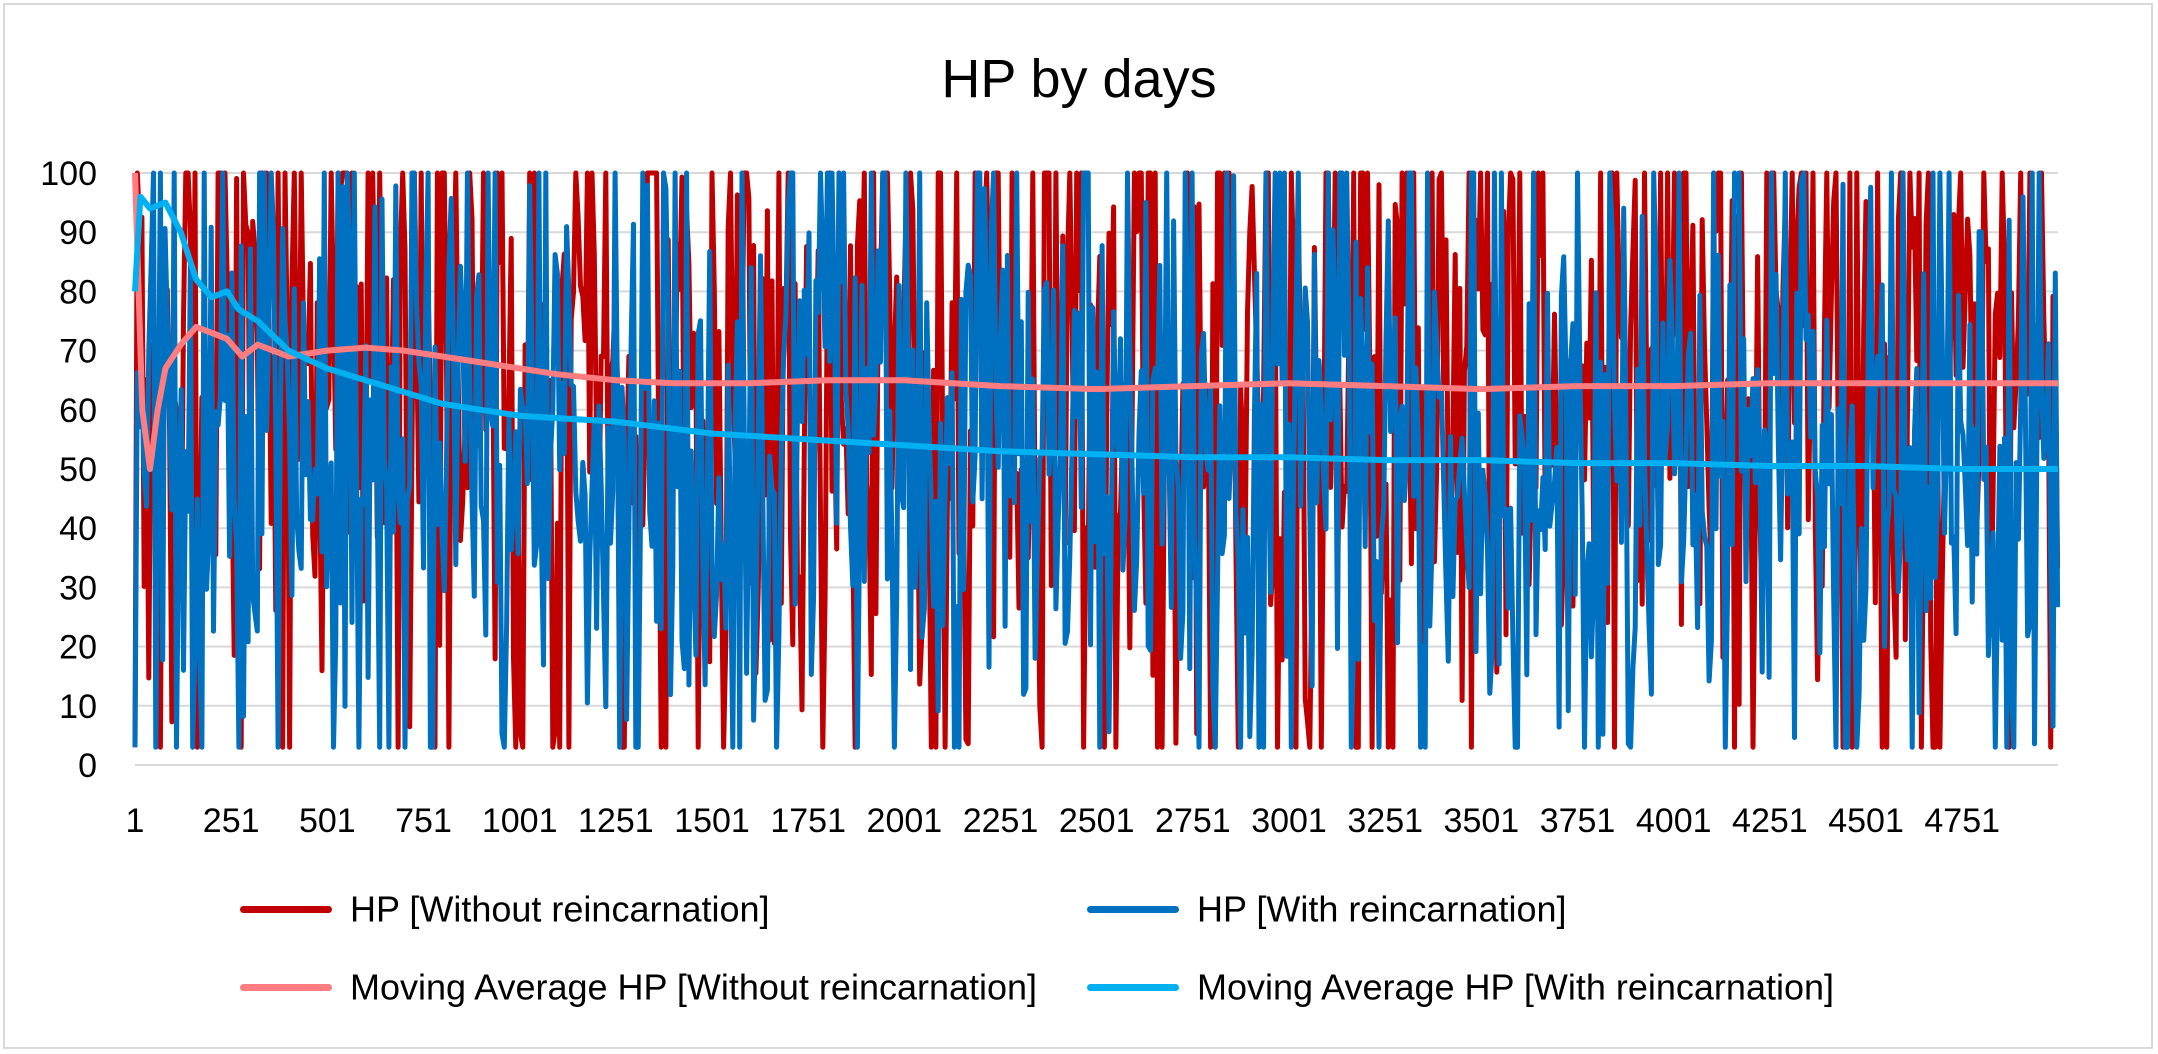  Describe the element at coordinates (1385, 821) in the screenshot. I see `x-tick-label: 3251` at that location.